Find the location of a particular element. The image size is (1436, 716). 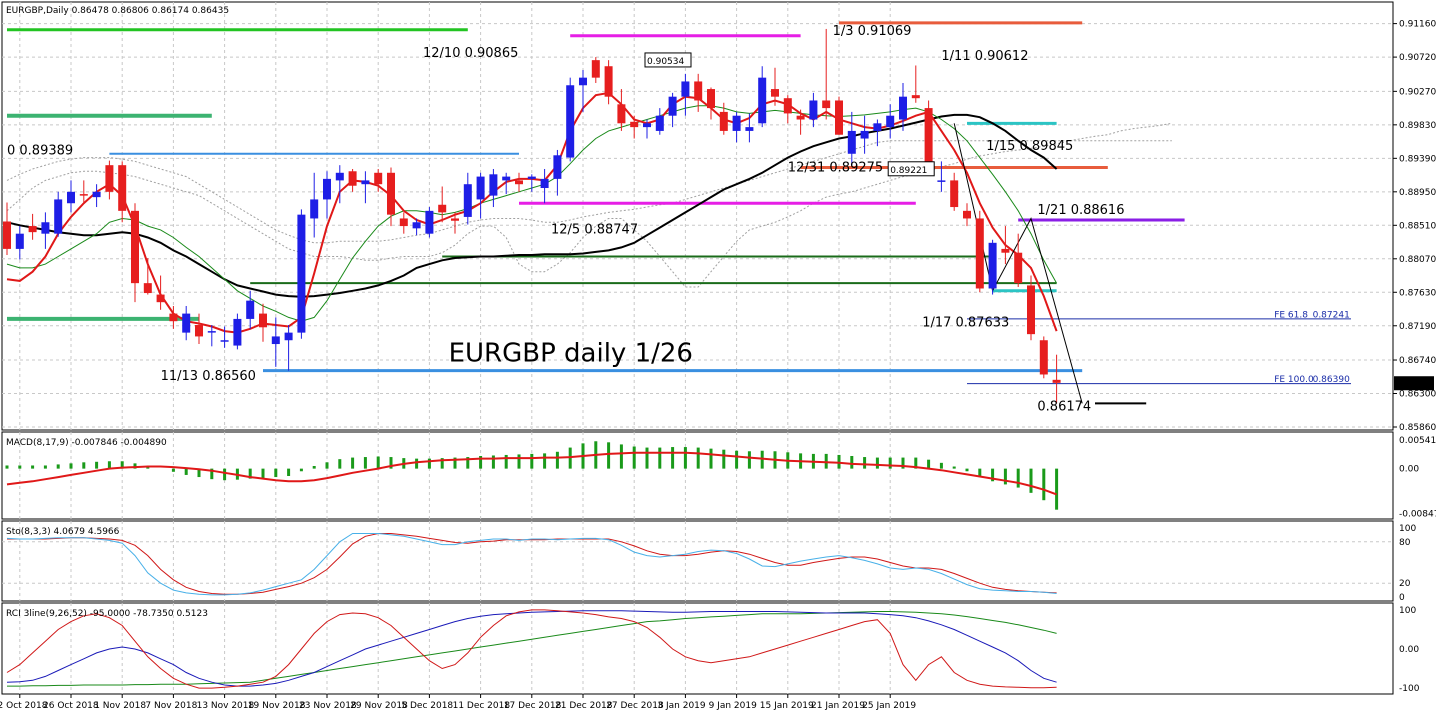

chart-annotation: 0.87241 is located at coordinates (1331, 315).